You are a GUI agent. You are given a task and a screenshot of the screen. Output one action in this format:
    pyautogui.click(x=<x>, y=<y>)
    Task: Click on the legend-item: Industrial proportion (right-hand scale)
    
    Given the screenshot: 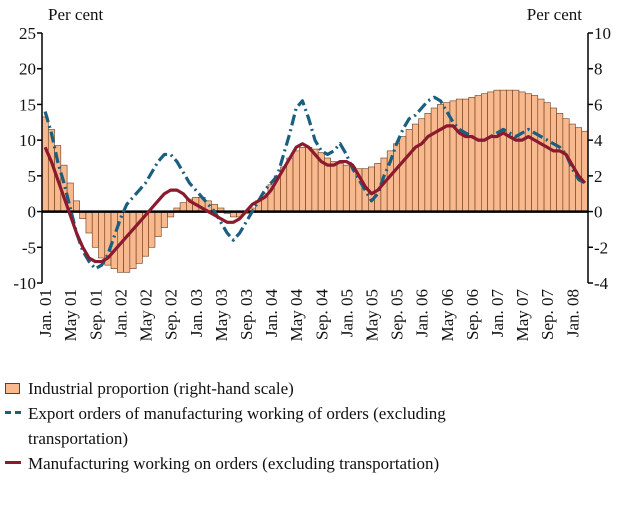 What is the action you would take?
    pyautogui.click(x=271, y=388)
    